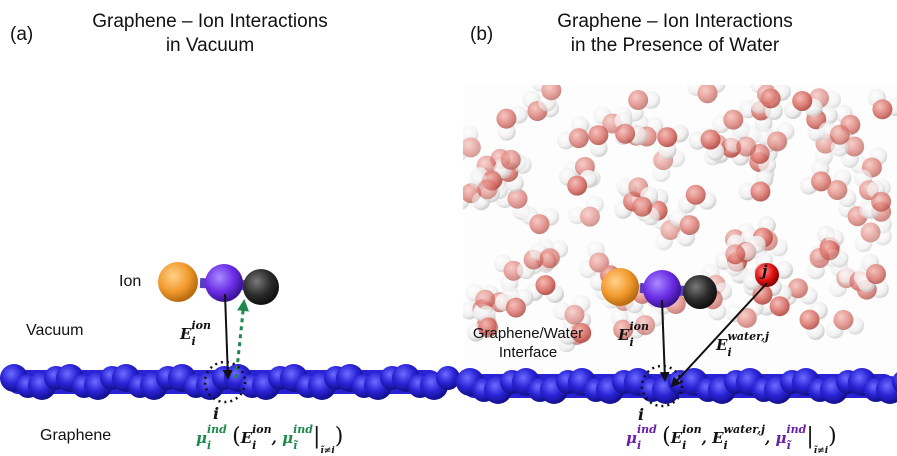  What do you see at coordinates (528, 343) in the screenshot?
I see `interface-label: Graphene/Water Interface` at bounding box center [528, 343].